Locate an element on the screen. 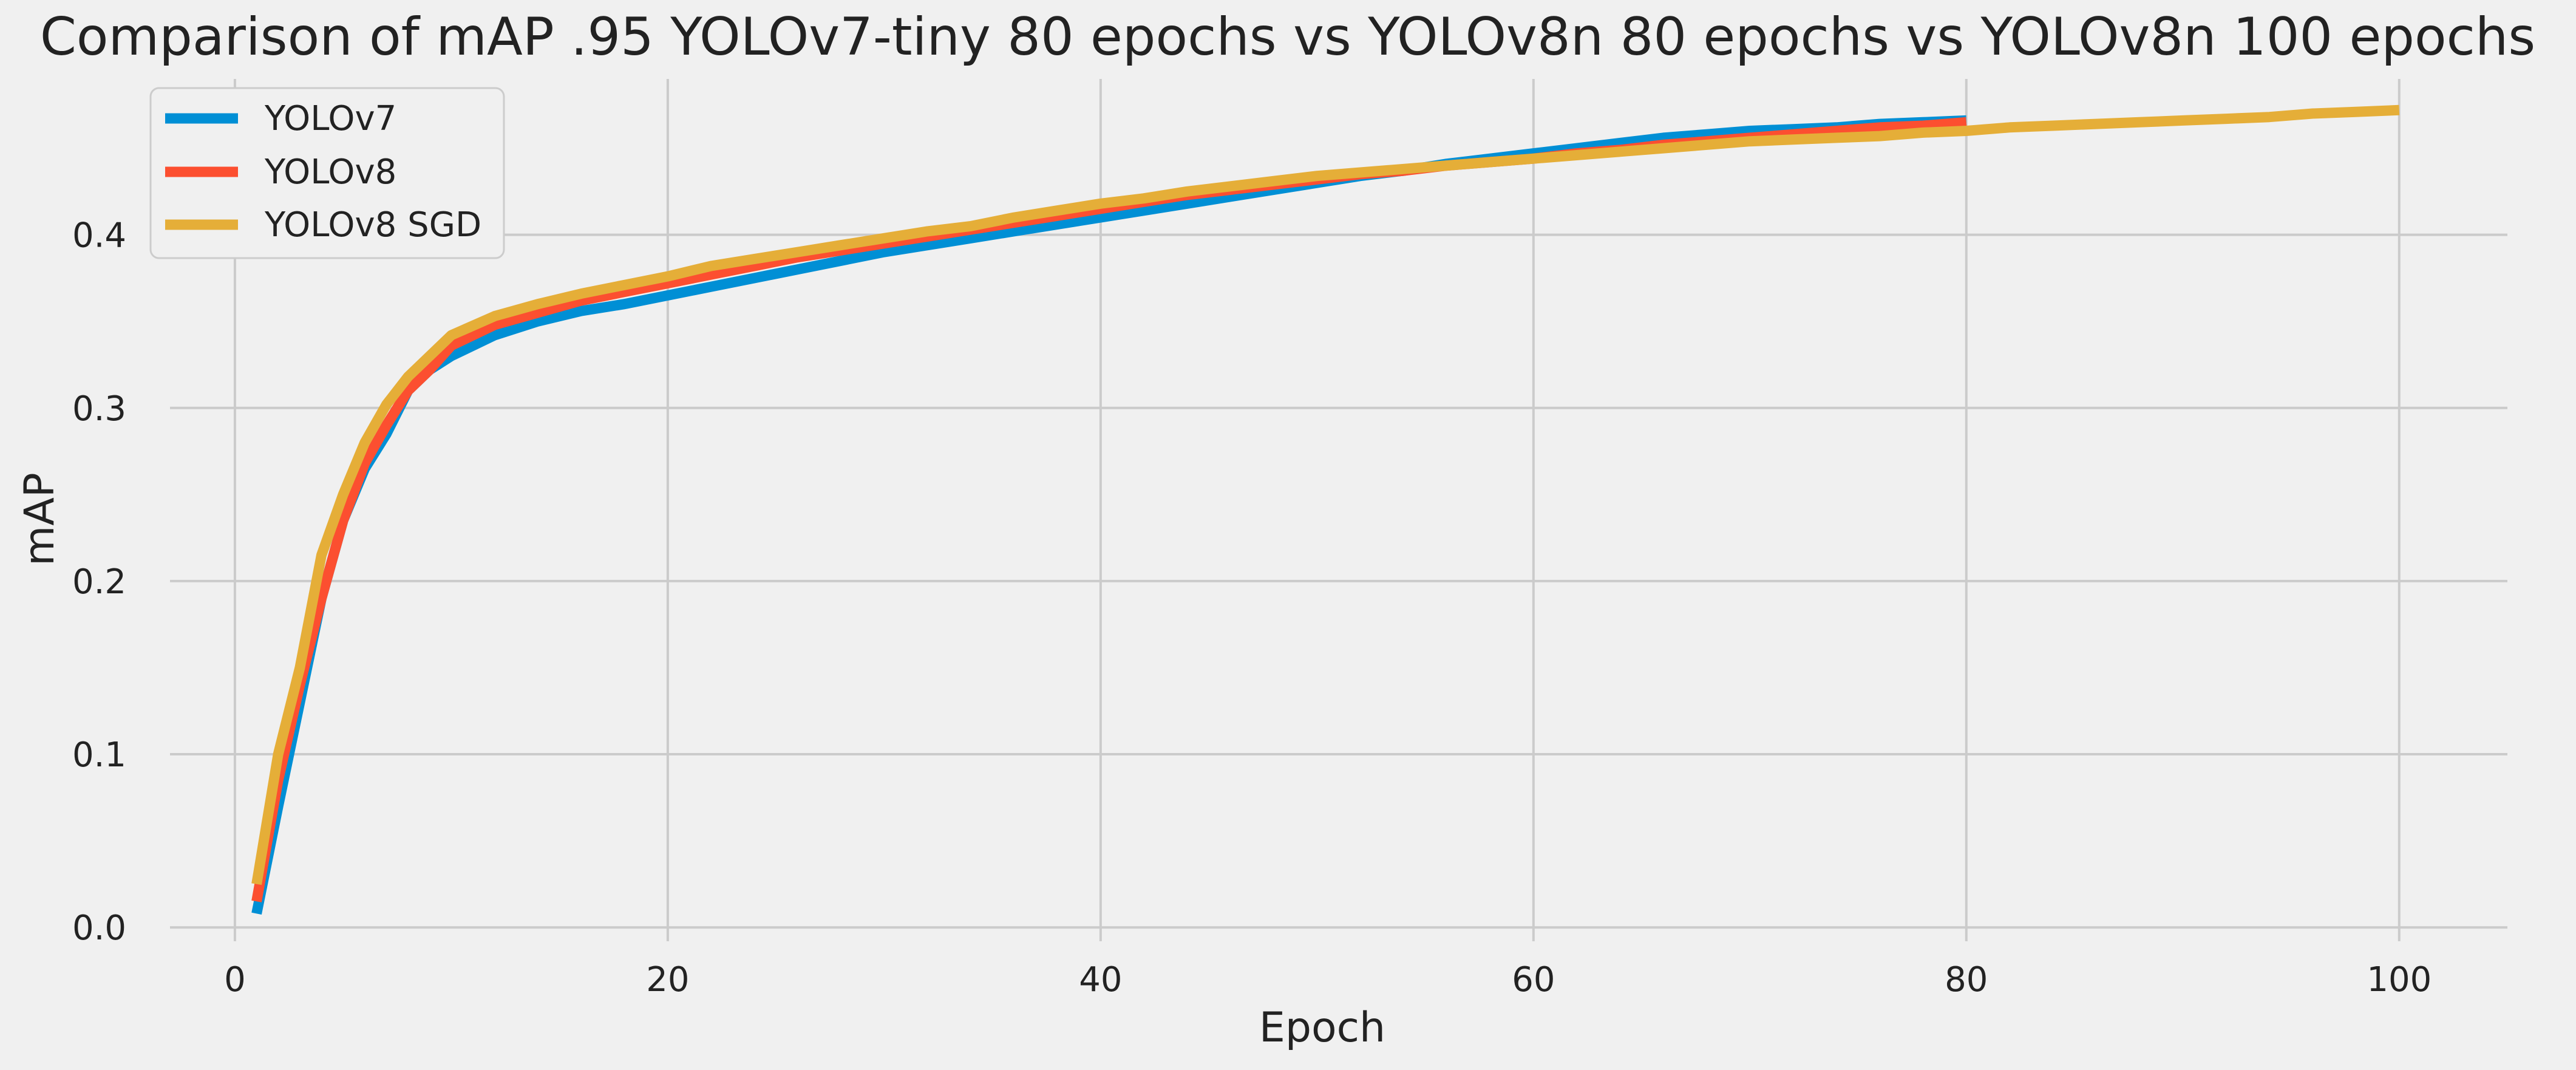 The width and height of the screenshot is (2576, 1070). x-tick-label: 0 is located at coordinates (235, 980).